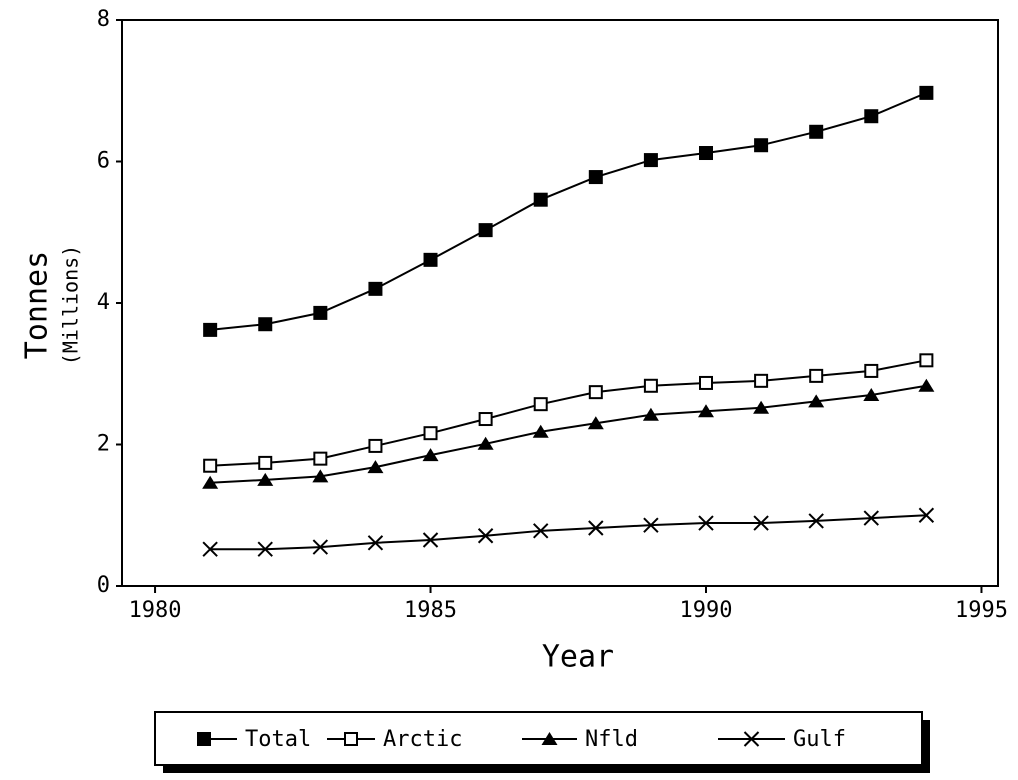 Image resolution: width=1018 pixels, height=780 pixels. What do you see at coordinates (103, 161) in the screenshot?
I see `y-tick-label: 6` at bounding box center [103, 161].